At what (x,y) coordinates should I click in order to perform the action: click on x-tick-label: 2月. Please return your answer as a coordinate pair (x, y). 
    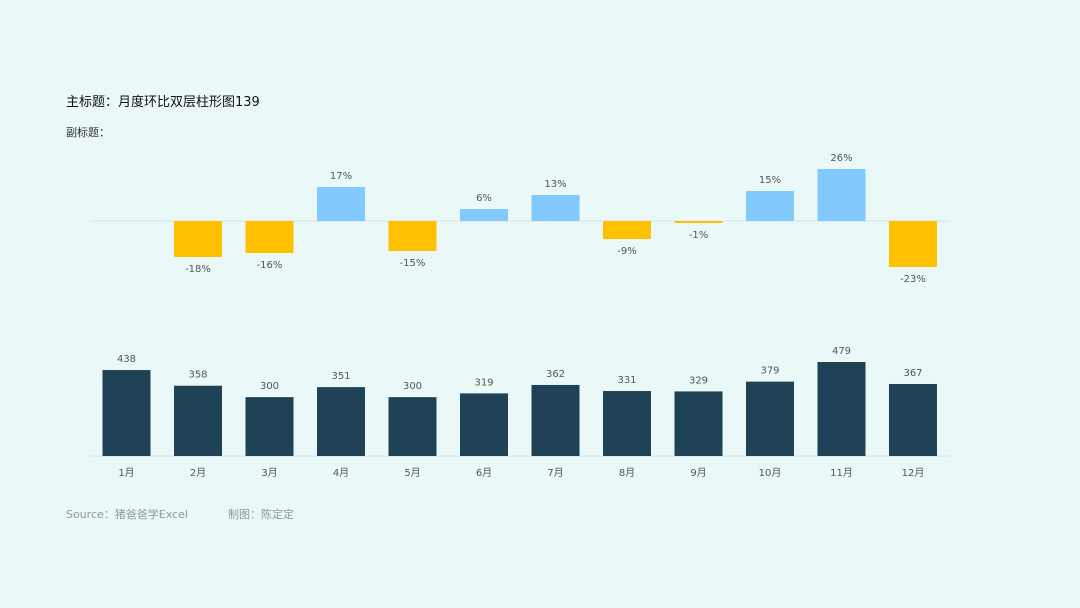
    Looking at the image, I should click on (198, 473).